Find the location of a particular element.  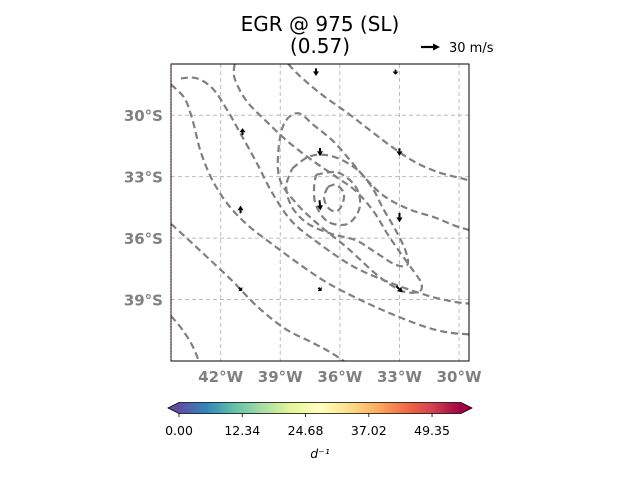

quiver-key: 30 m/s is located at coordinates (457, 48).